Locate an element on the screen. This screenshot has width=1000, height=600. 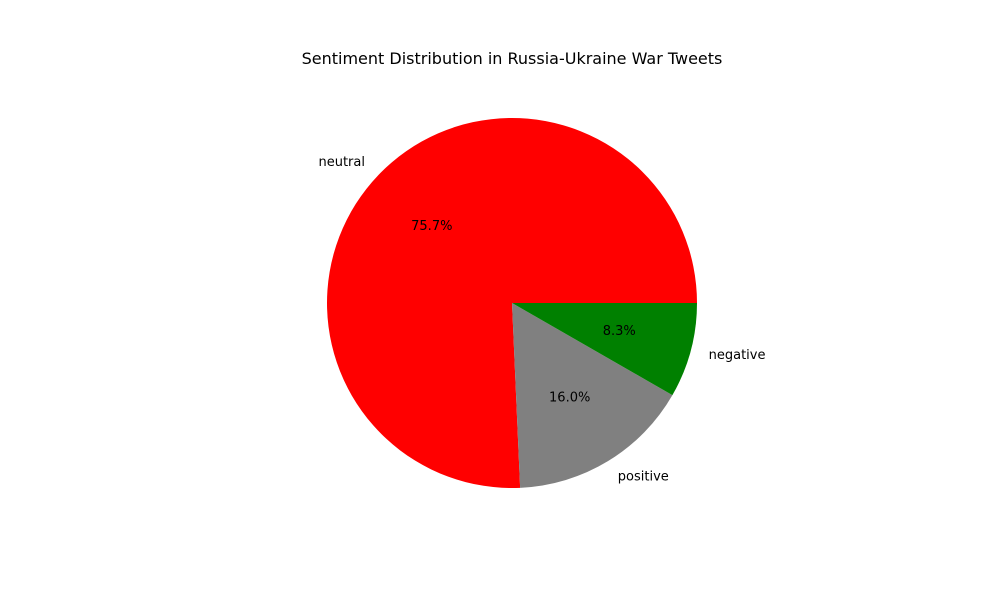
slice-percent-positive: 16.0% is located at coordinates (569, 397).